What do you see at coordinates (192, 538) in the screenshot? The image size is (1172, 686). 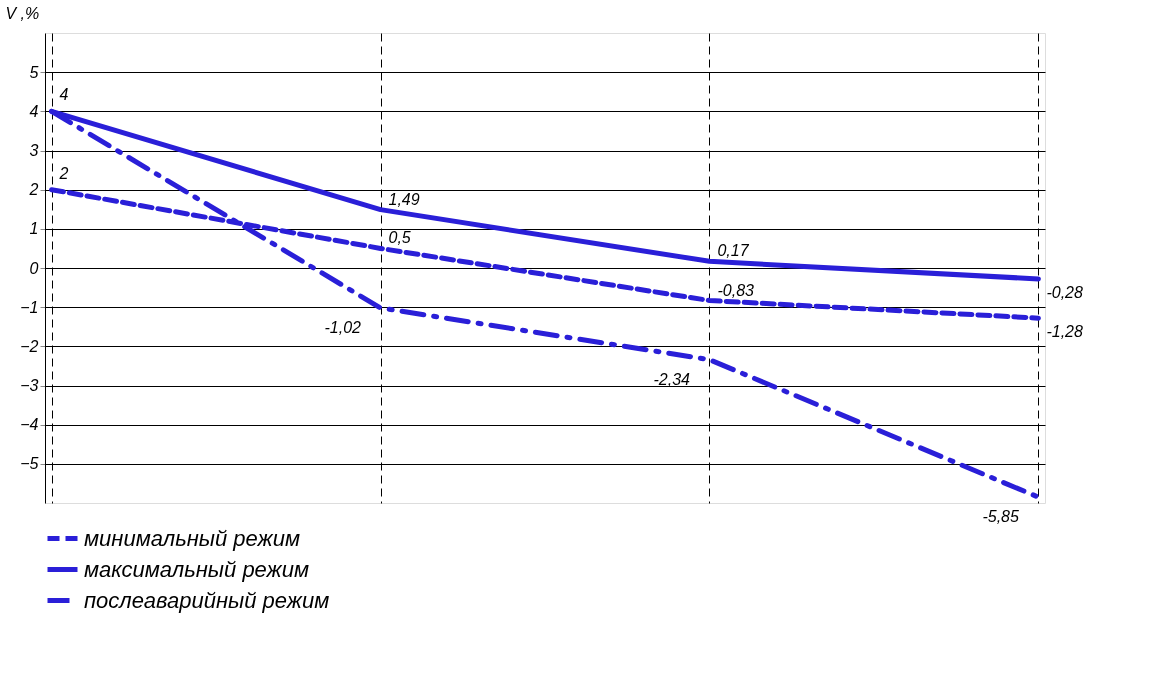 I see `legend-label: минимальный режим` at bounding box center [192, 538].